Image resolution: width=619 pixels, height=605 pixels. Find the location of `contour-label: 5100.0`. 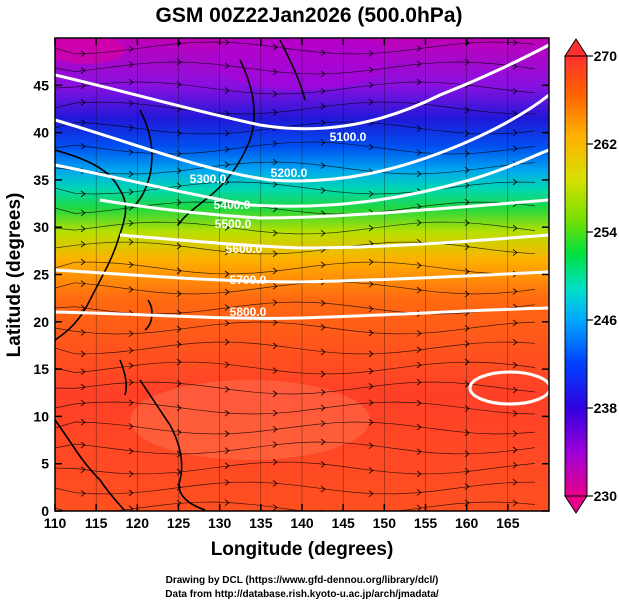

contour-label: 5100.0 is located at coordinates (348, 137).